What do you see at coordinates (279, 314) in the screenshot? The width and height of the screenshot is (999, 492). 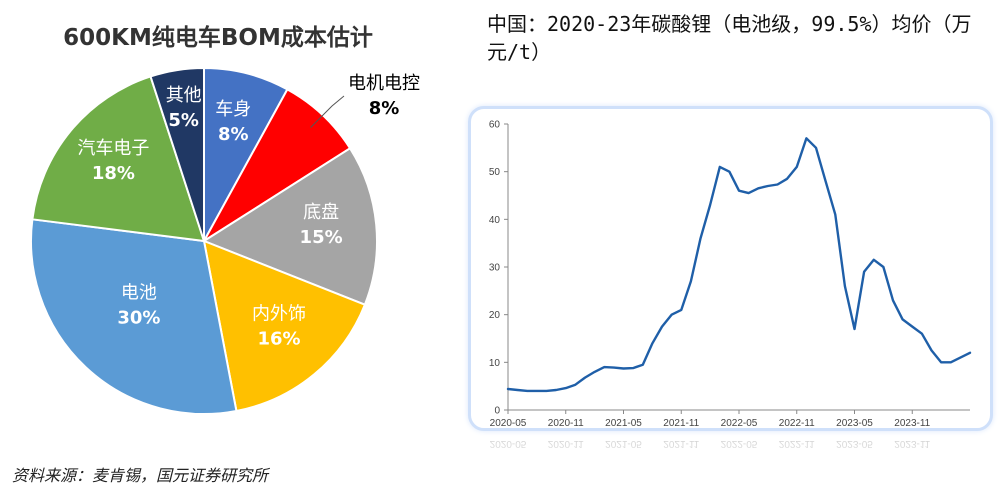 I see `pie-label-name-3: 内外饰` at bounding box center [279, 314].